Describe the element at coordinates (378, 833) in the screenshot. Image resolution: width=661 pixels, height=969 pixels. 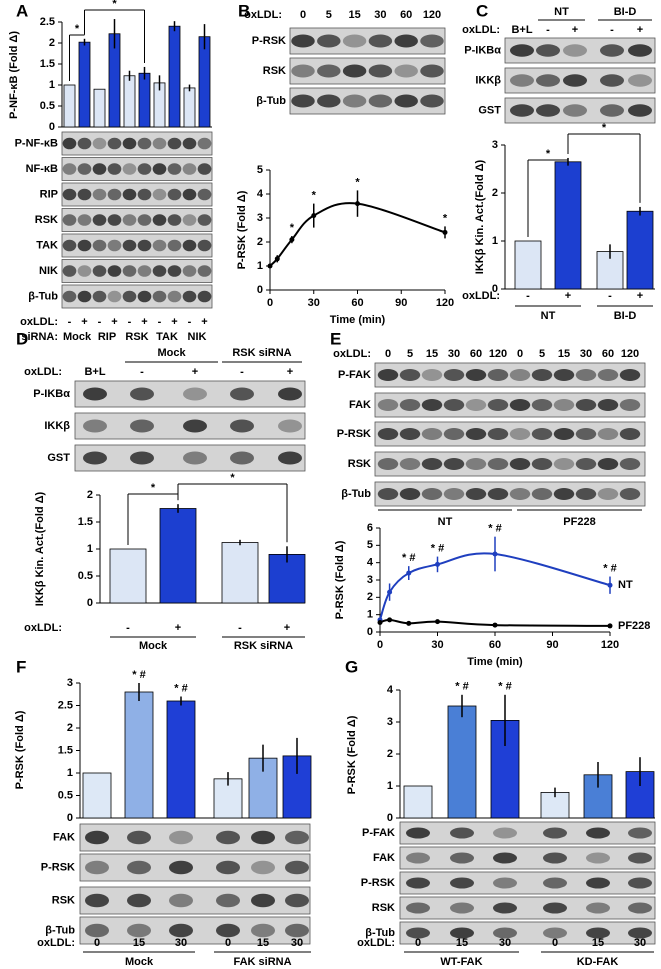
I see `blot-row-label: P-FAK` at that location.